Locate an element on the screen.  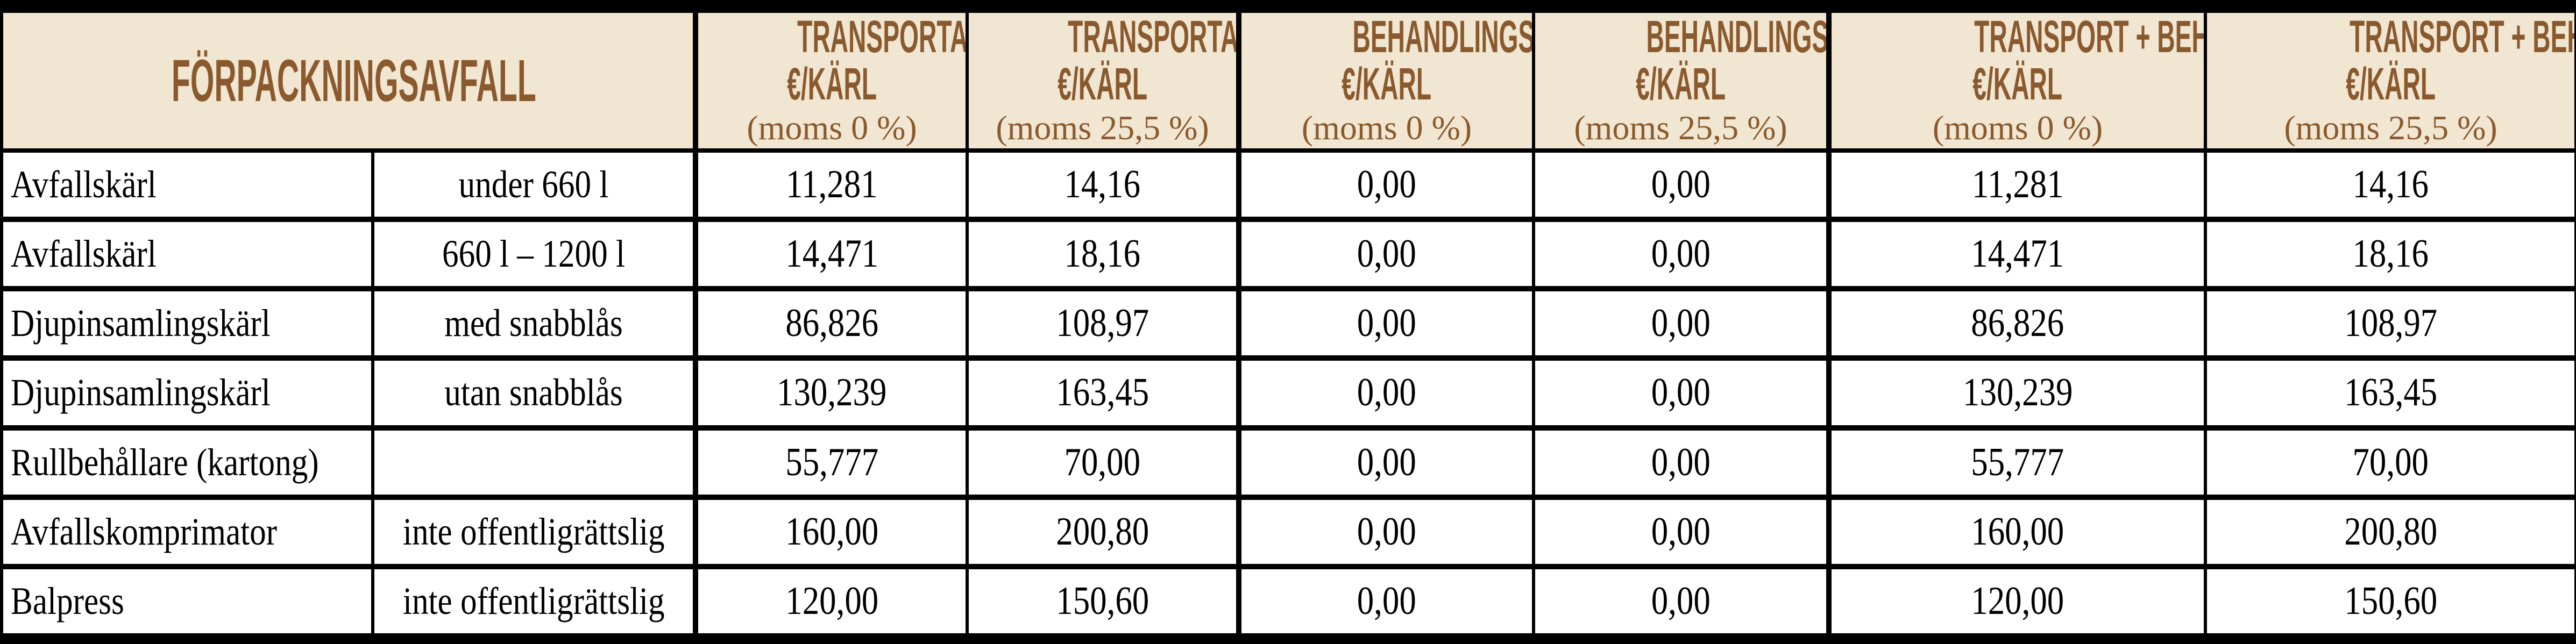
column-header-transport-0: TRANSPORTAVGIFT €/KÄRL (moms 0 %) is located at coordinates (830, 79).